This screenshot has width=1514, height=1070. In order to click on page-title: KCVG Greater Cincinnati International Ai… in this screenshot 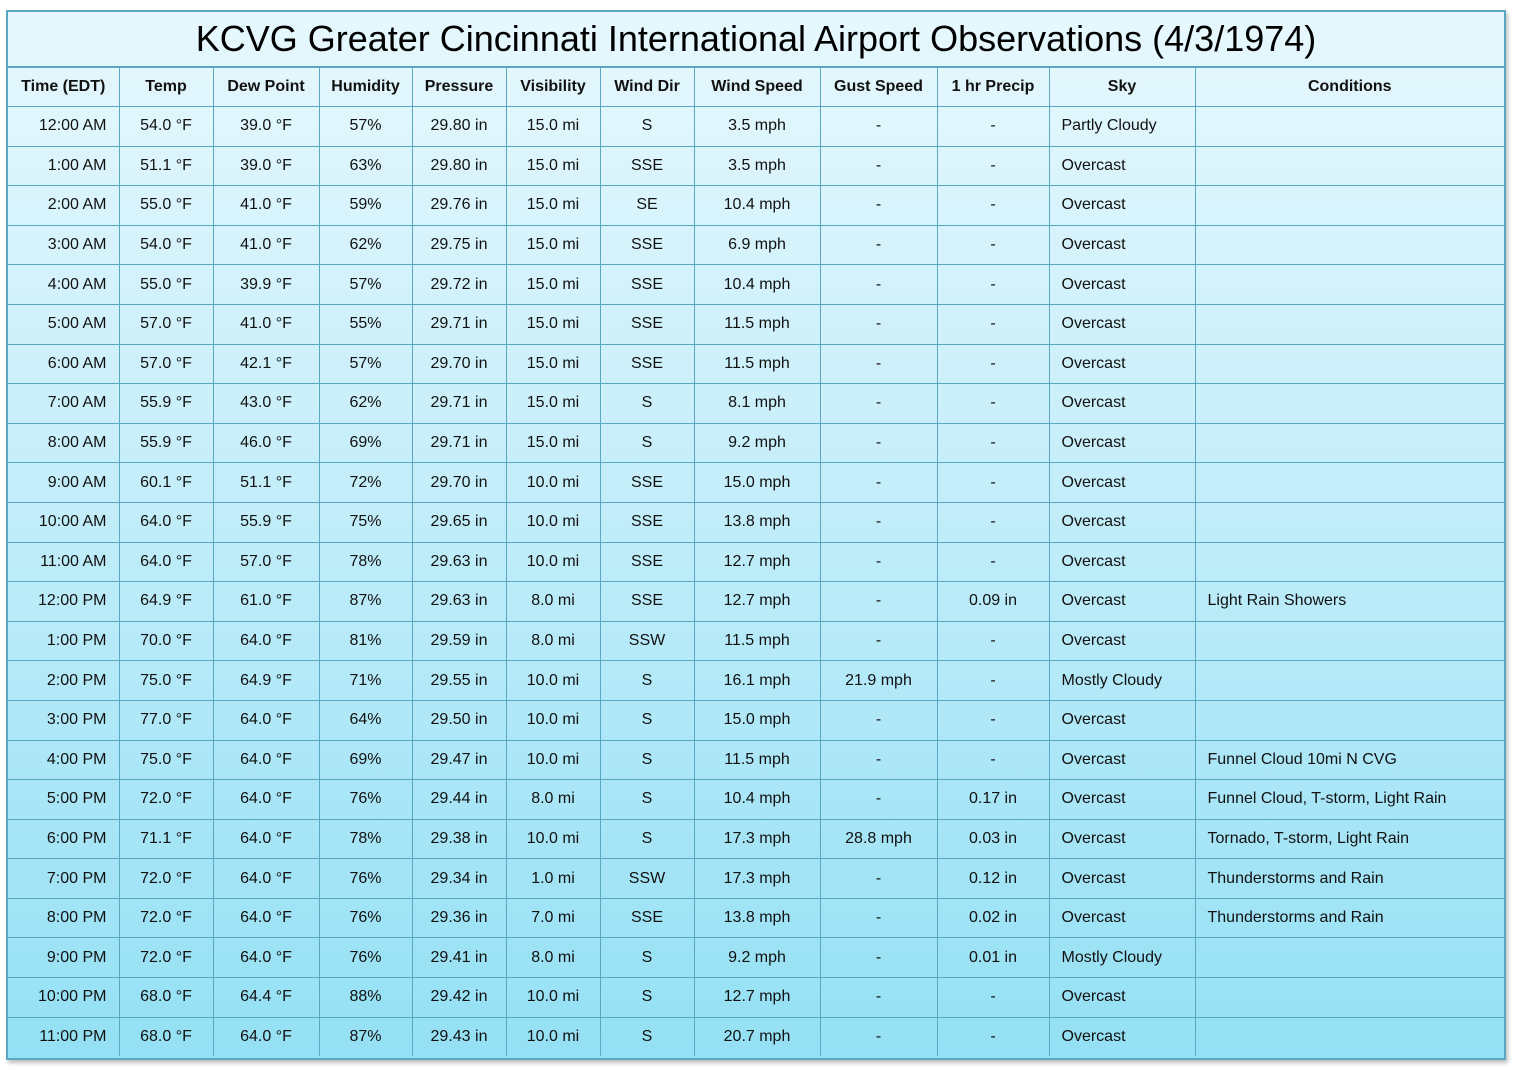, I will do `click(756, 40)`.